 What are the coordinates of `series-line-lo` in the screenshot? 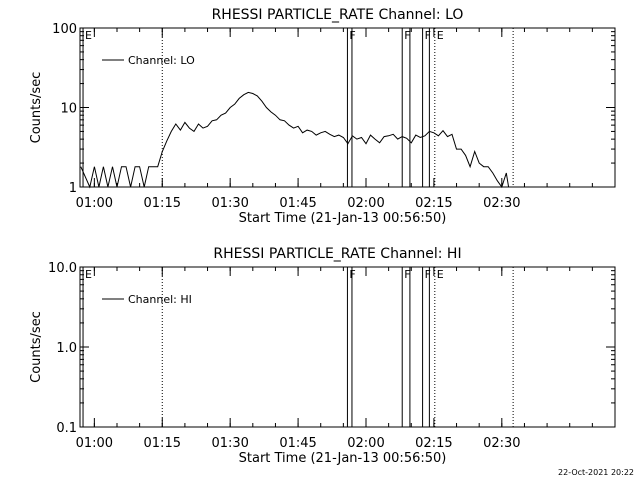 It's located at (295, 140).